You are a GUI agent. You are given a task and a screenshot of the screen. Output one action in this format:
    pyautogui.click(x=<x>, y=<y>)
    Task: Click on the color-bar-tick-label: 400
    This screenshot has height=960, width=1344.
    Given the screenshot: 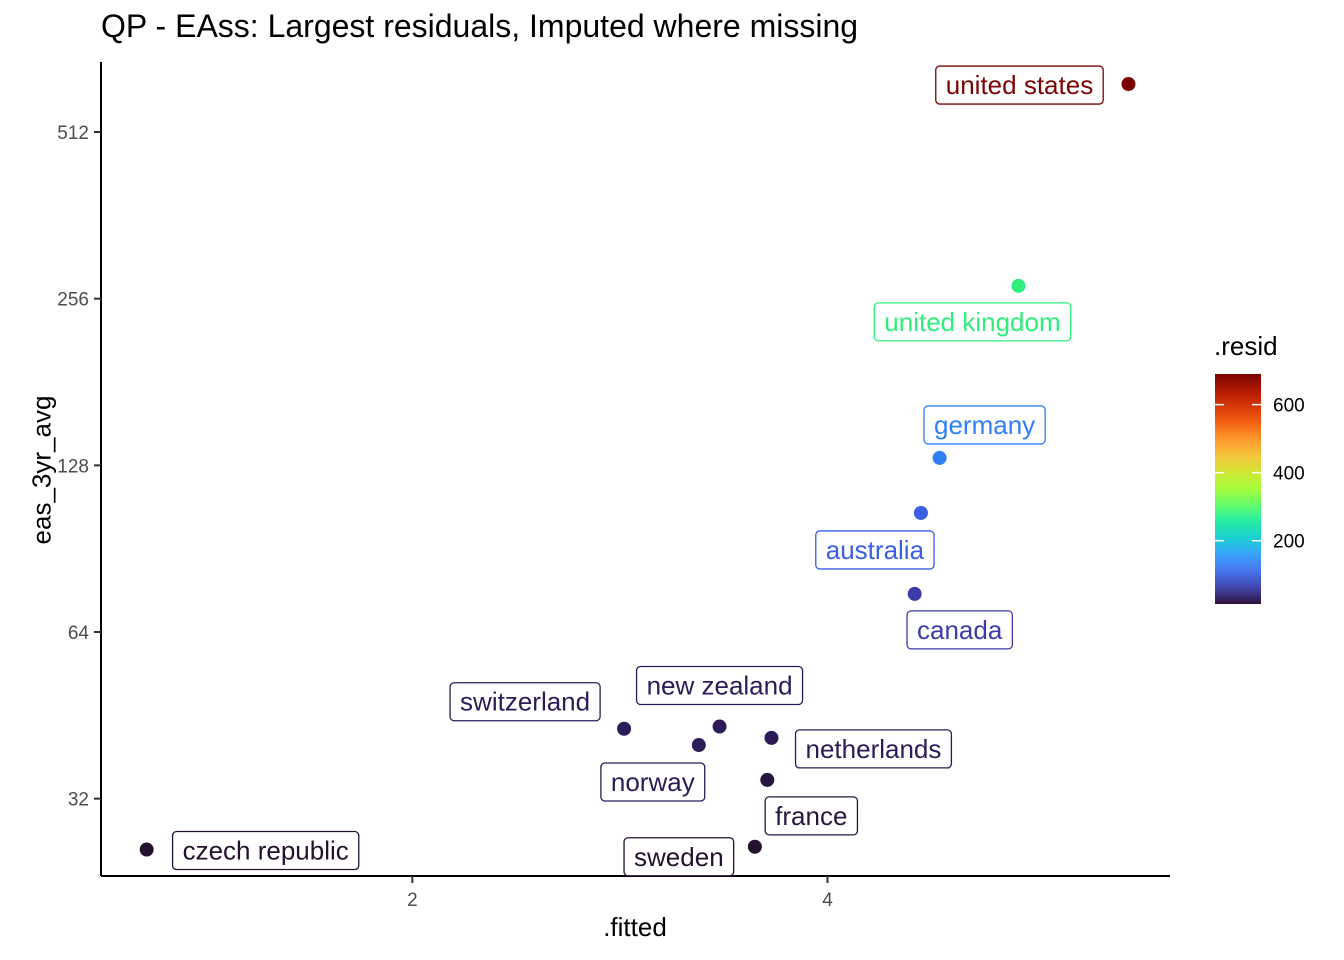 What is the action you would take?
    pyautogui.click(x=1289, y=474)
    